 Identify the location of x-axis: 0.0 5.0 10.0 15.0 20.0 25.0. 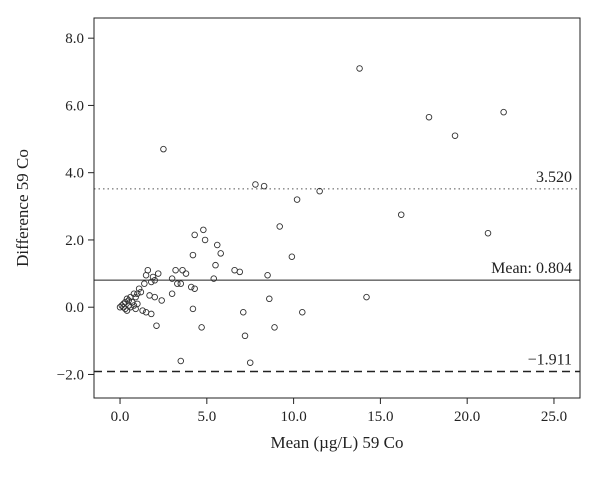
(339, 411).